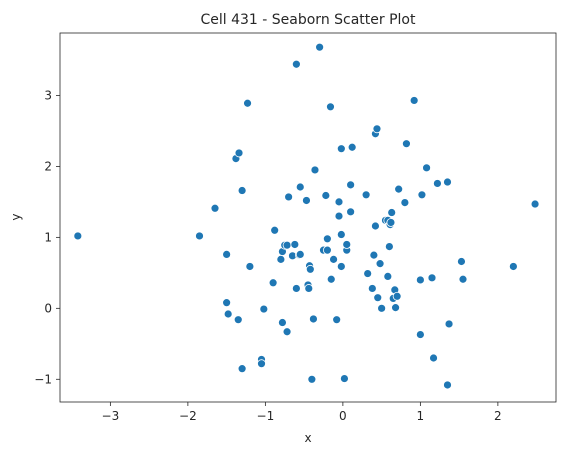 Image resolution: width=565 pixels, height=455 pixels. What do you see at coordinates (16, 216) in the screenshot?
I see `y-axis-label: y` at bounding box center [16, 216].